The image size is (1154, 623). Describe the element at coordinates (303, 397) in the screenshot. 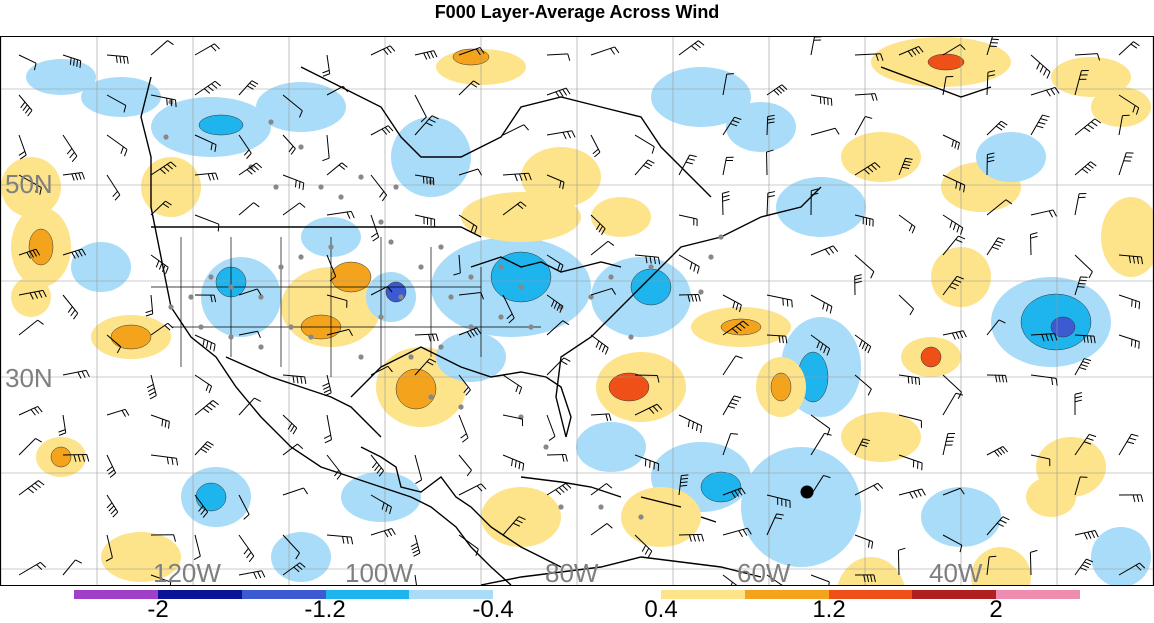

I see `coastline` at that location.